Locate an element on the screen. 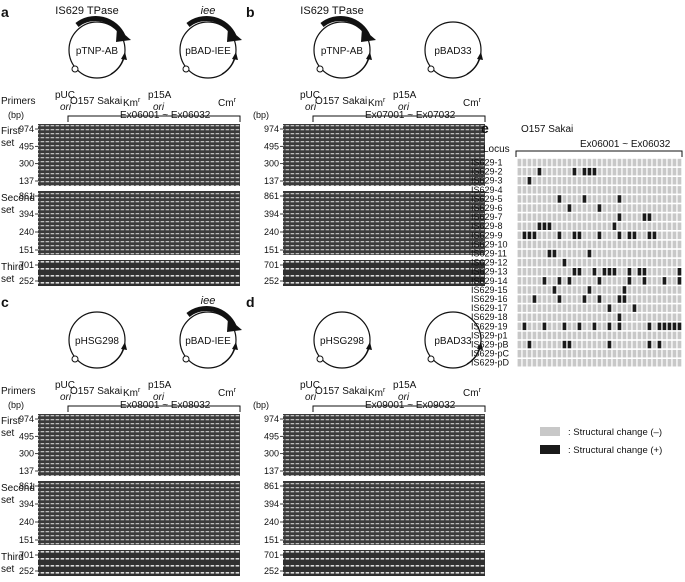  ori-label-left: pUC is located at coordinates (310, 95).